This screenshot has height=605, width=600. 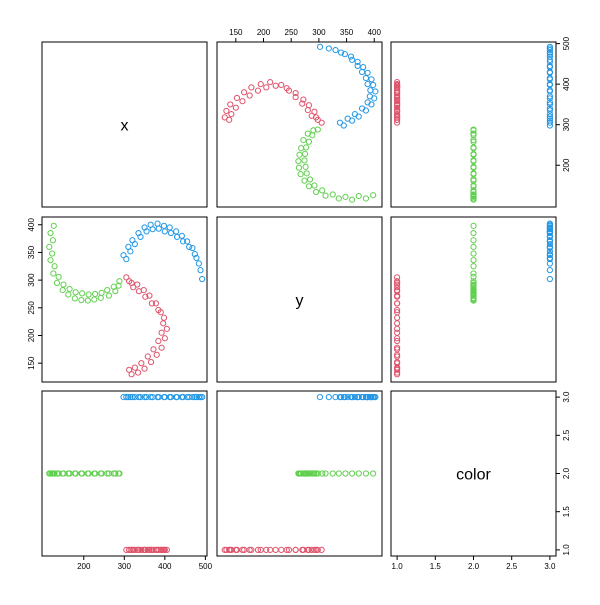 I want to click on x-tick-label: 300, so click(x=125, y=566).